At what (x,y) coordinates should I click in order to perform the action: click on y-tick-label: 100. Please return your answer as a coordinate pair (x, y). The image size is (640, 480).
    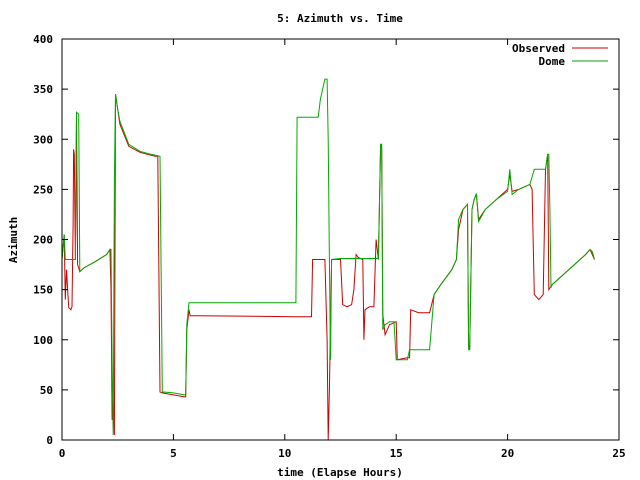
    Looking at the image, I should click on (43, 340).